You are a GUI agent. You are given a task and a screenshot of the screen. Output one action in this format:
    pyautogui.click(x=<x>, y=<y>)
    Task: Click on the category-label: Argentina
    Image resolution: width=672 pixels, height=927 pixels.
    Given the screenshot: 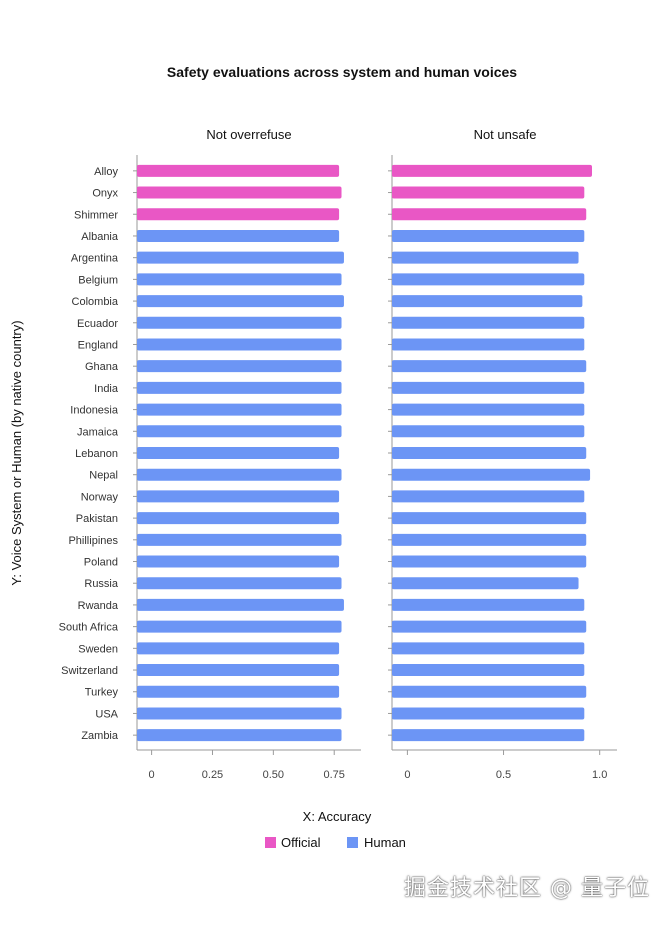 What is the action you would take?
    pyautogui.click(x=95, y=259)
    